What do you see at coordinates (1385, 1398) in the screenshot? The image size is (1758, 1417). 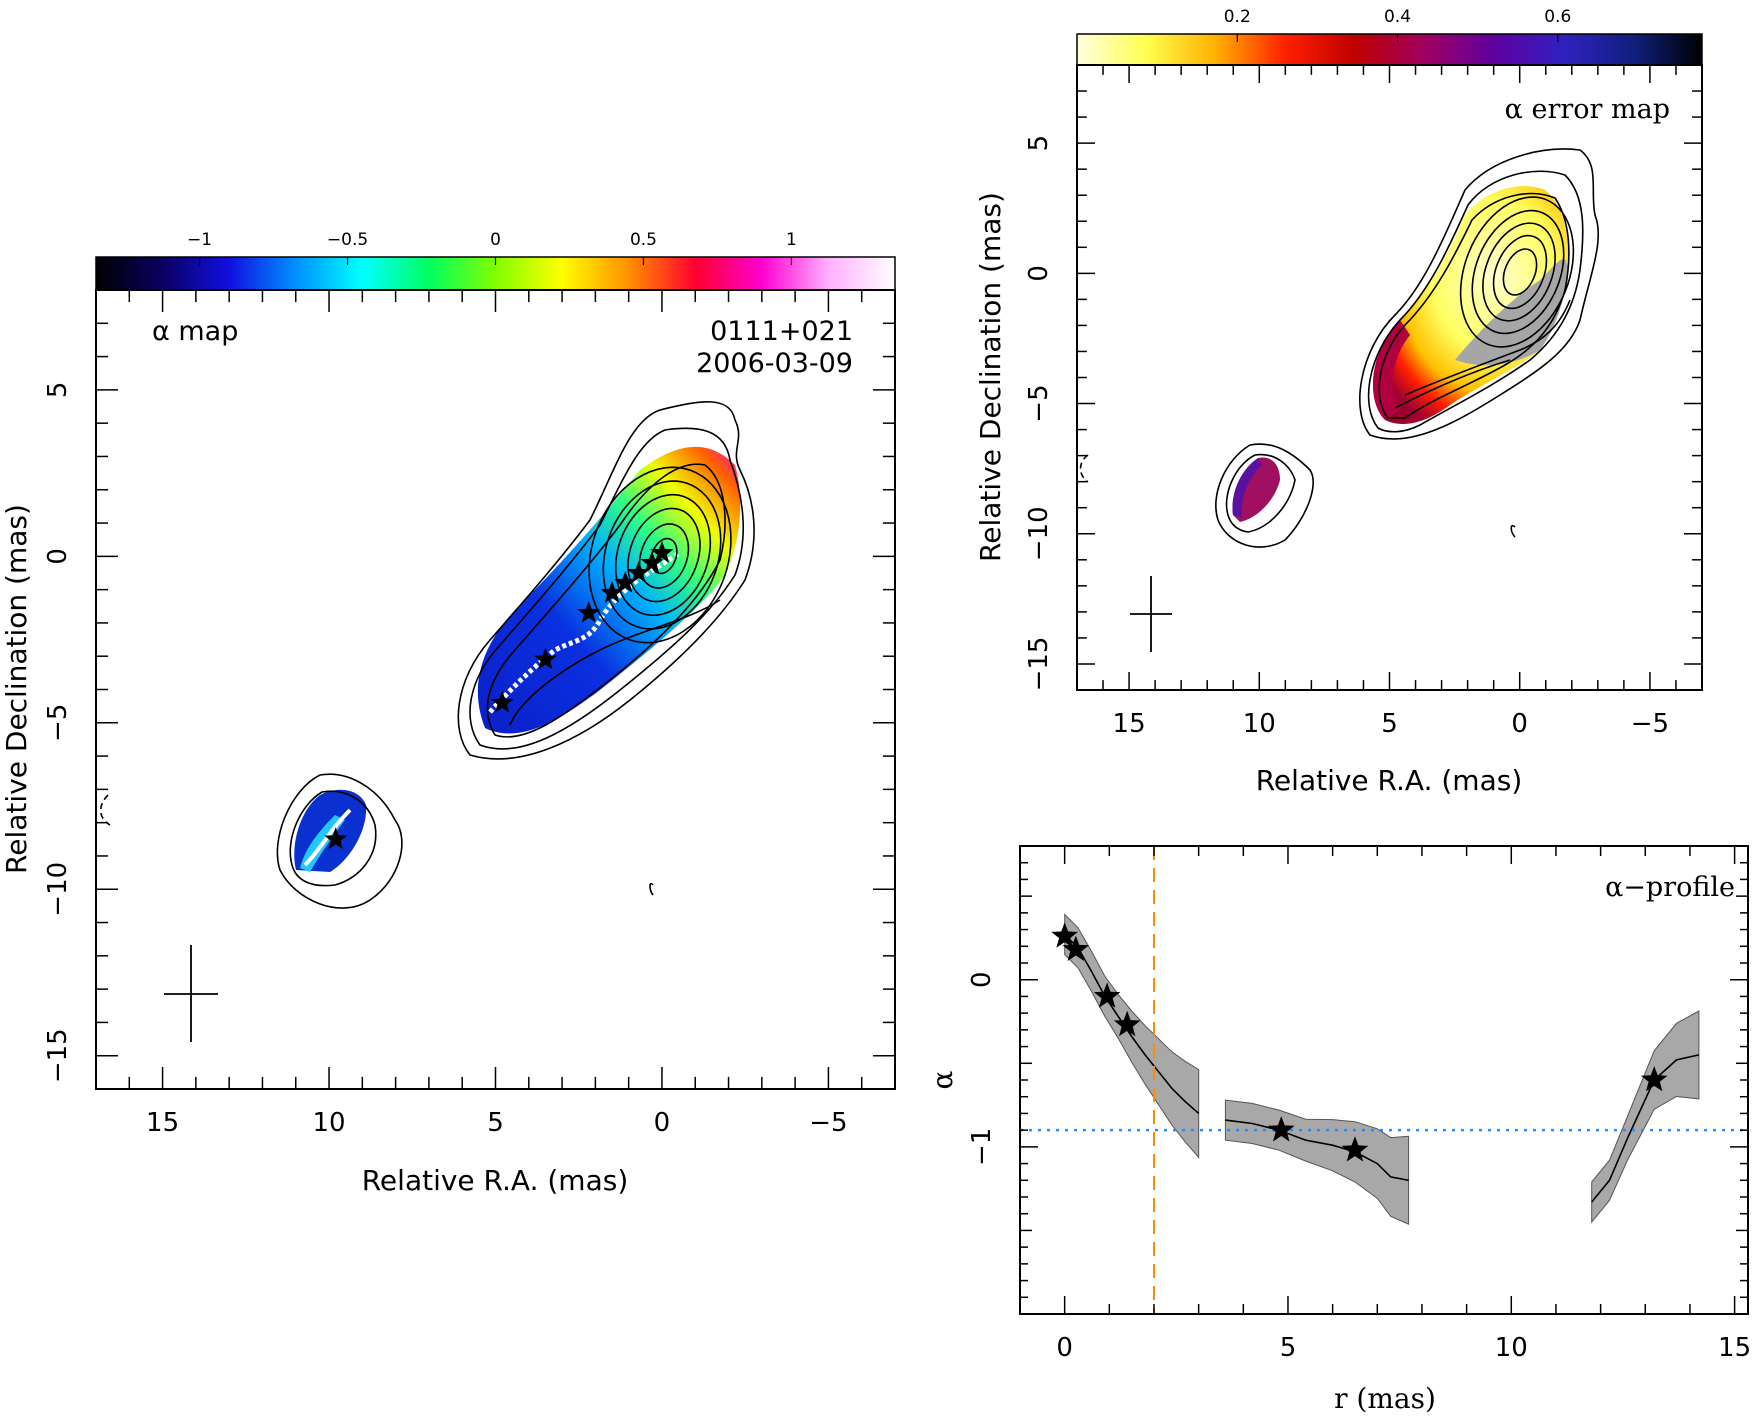 I see `alpha-profile-xlabel: r (mas)` at bounding box center [1385, 1398].